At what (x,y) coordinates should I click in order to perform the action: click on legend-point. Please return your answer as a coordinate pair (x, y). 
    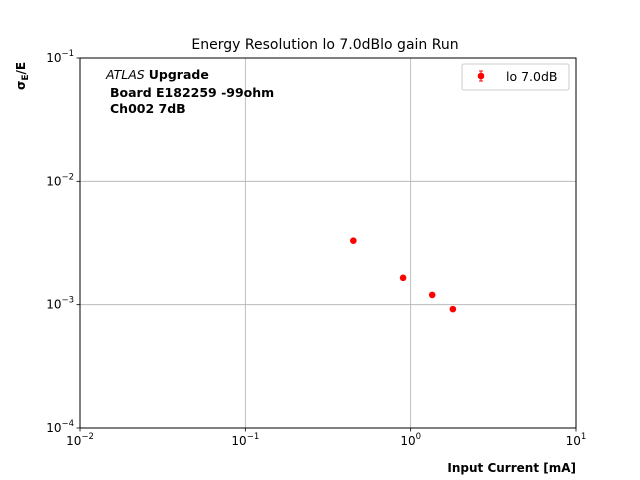
    Looking at the image, I should click on (481, 76).